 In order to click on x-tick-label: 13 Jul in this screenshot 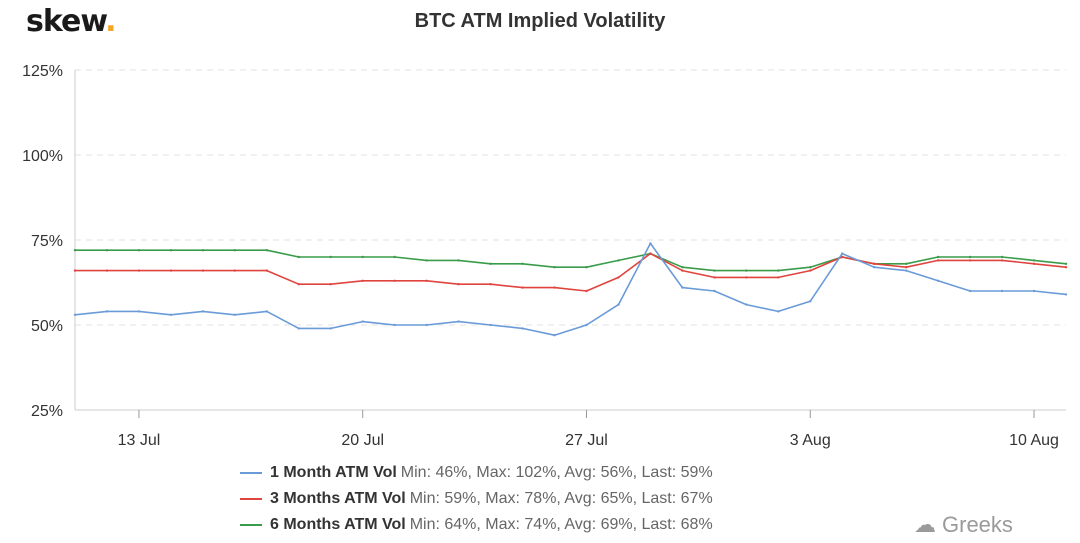, I will do `click(139, 440)`.